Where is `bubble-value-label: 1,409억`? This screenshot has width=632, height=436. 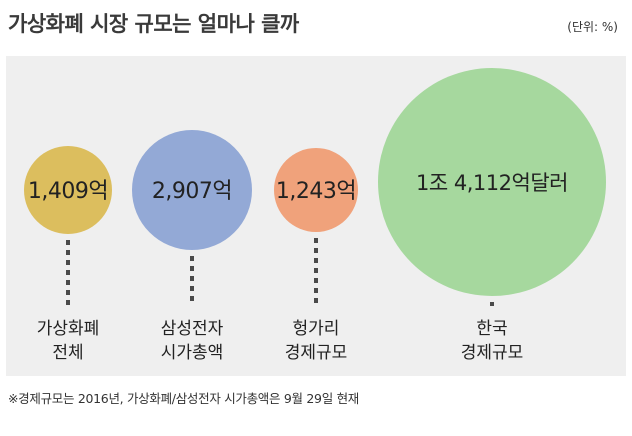
bubble-value-label: 1,409억 is located at coordinates (68, 191).